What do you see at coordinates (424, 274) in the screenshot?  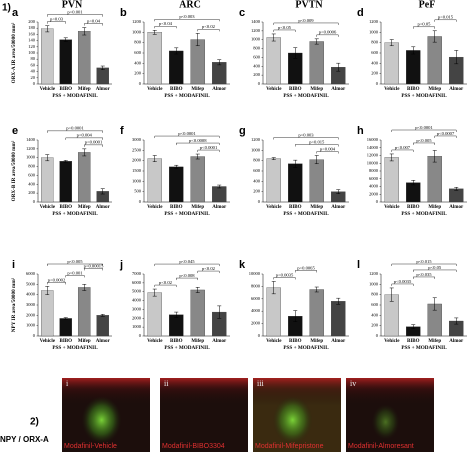 I see `p-value: p<0.035` at bounding box center [424, 274].